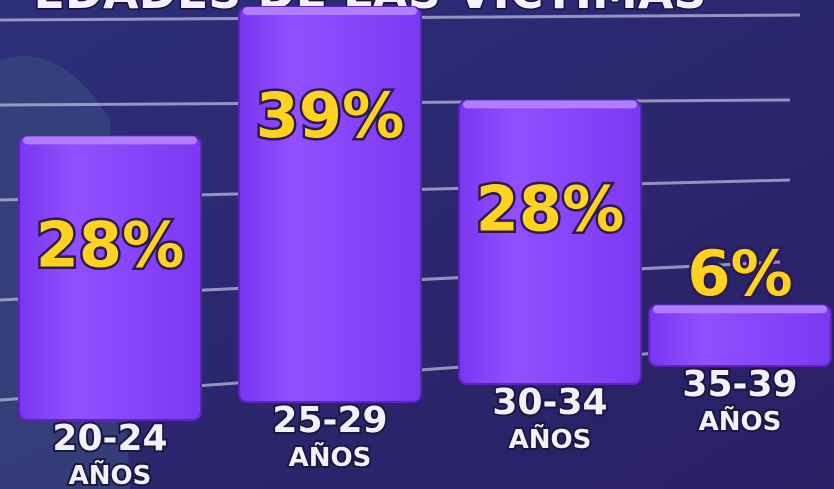 The image size is (834, 489). What do you see at coordinates (740, 336) in the screenshot?
I see `bar` at bounding box center [740, 336].